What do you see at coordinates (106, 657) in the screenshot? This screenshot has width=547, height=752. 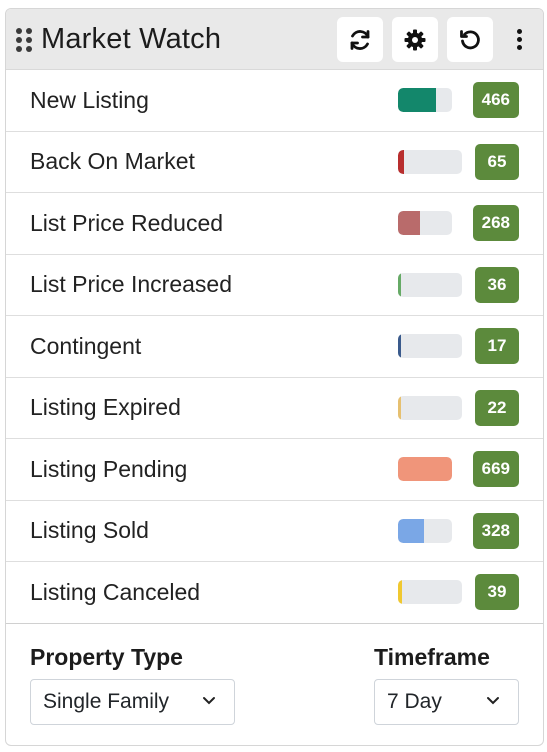 I see `property-type-label: Property Type` at bounding box center [106, 657].